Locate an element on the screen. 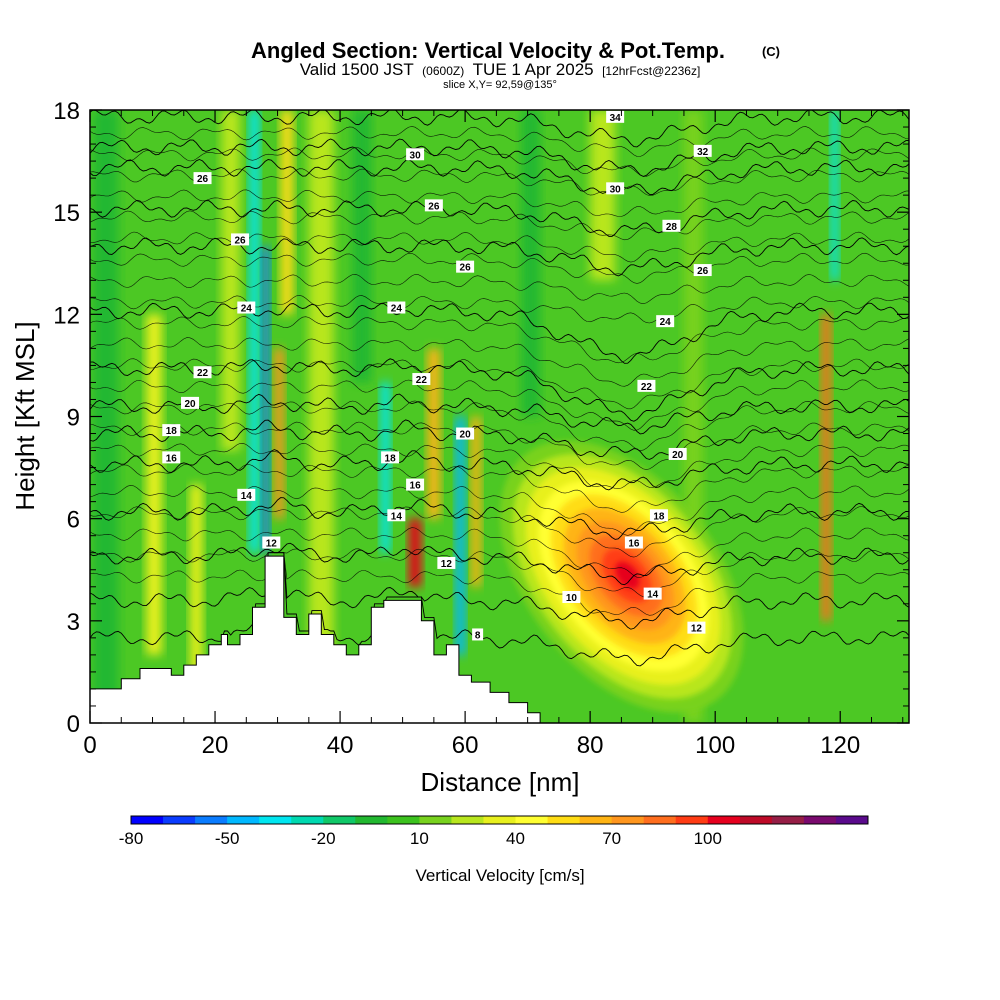 The height and width of the screenshot is (1000, 1000). contour-label-text: 24 is located at coordinates (247, 309).